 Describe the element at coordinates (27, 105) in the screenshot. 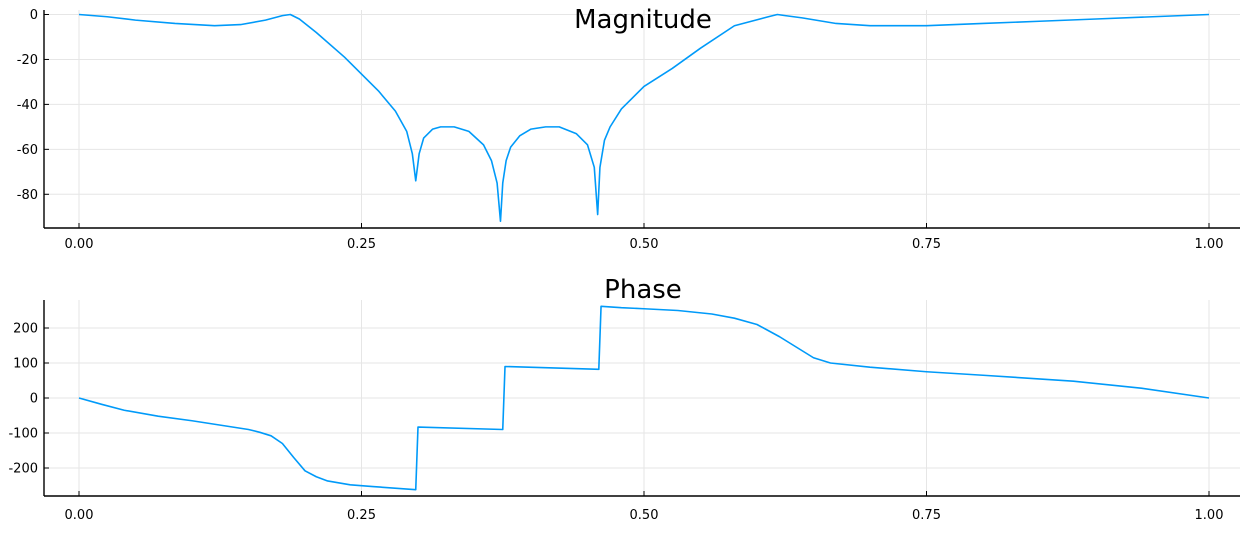

I see `y-tick-label: -40` at that location.